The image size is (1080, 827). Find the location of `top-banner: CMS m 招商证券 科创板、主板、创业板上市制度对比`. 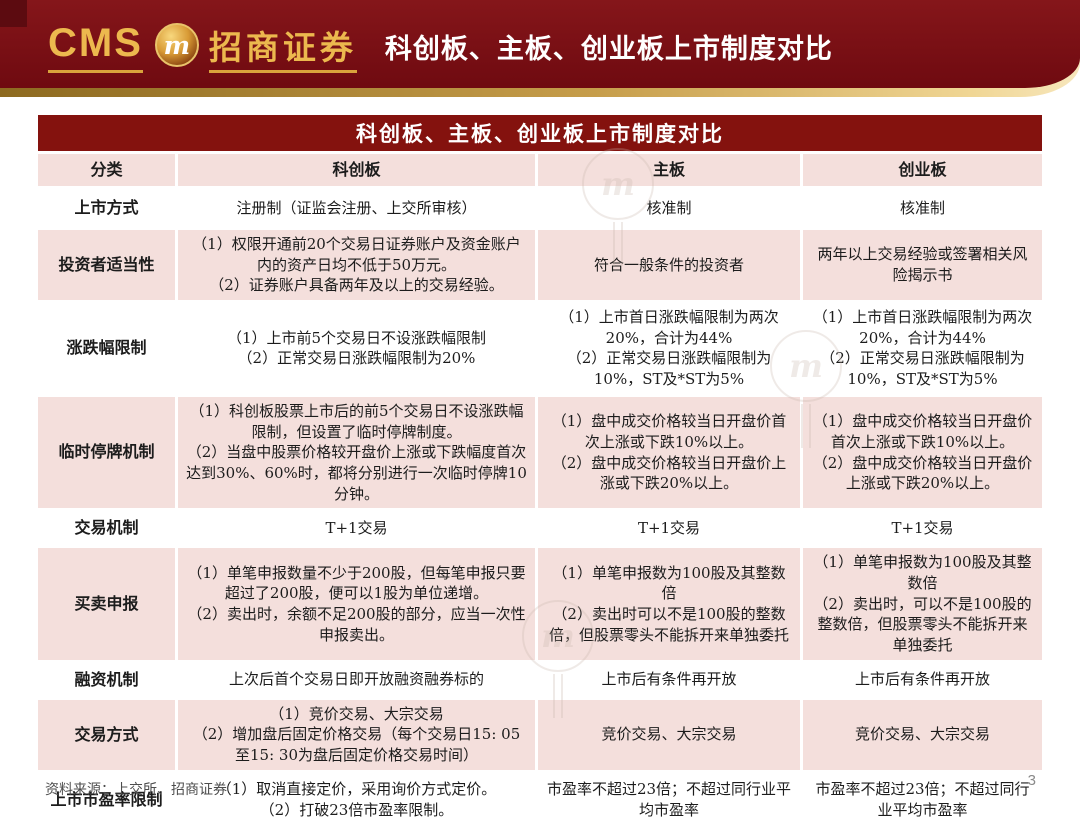

top-banner: CMS m 招商证券 科创板、主板、创业板上市制度对比 is located at coordinates (540, 44).